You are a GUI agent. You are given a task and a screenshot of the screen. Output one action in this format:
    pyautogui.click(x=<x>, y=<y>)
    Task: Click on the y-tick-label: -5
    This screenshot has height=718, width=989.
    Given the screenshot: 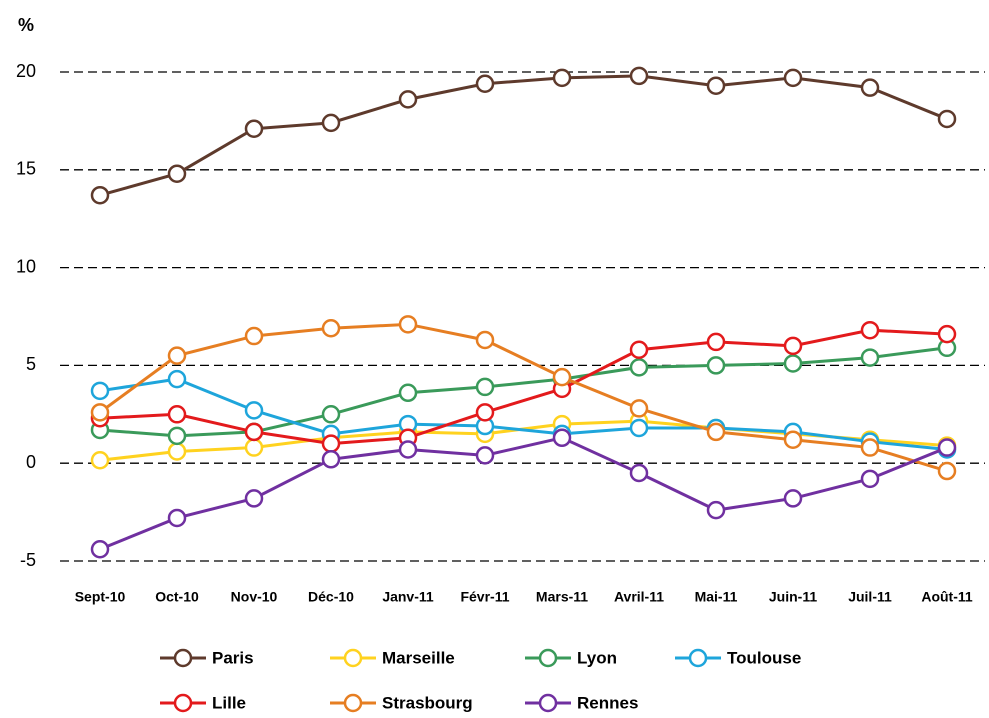 What is the action you would take?
    pyautogui.click(x=28, y=560)
    